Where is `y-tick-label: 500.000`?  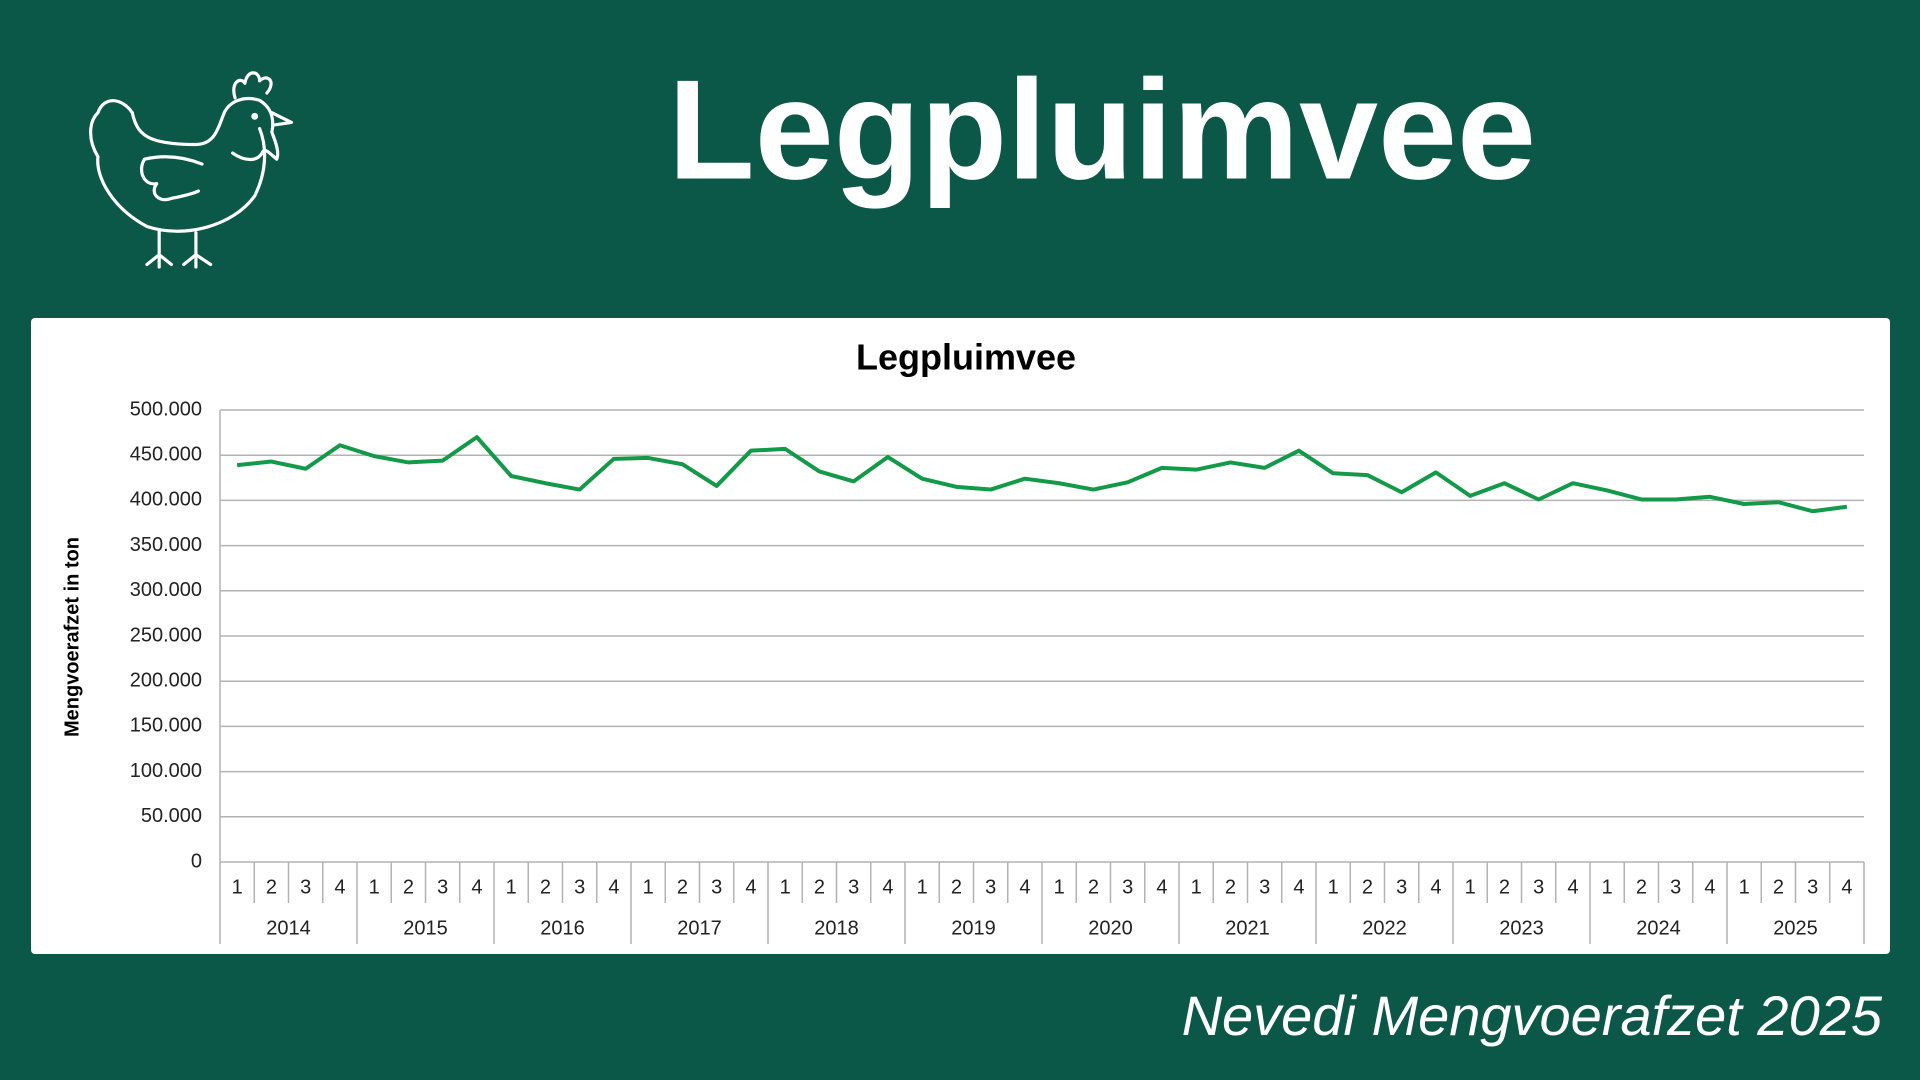 y-tick-label: 500.000 is located at coordinates (166, 409).